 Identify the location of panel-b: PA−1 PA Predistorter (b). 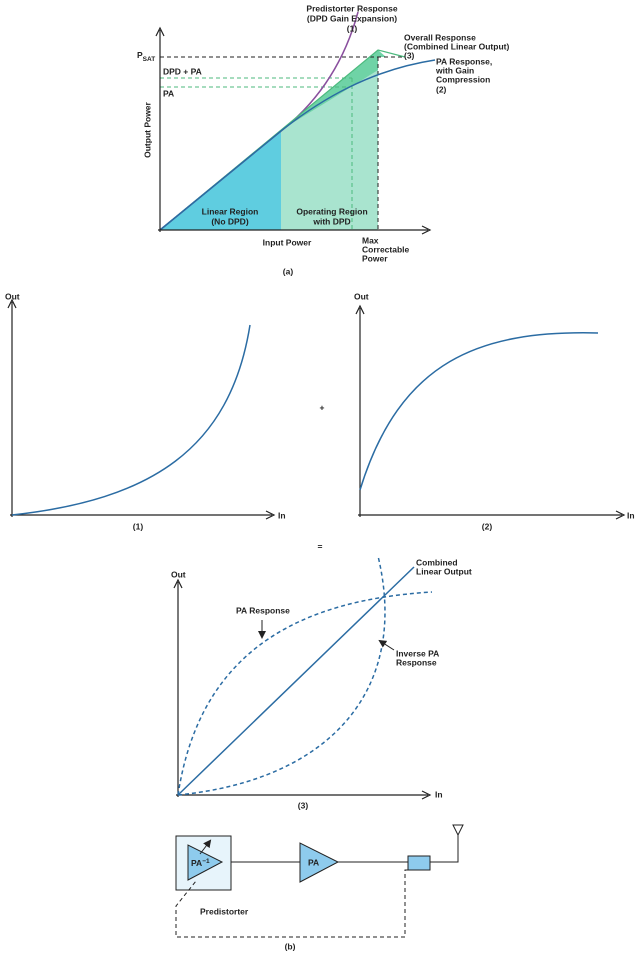
(319, 887).